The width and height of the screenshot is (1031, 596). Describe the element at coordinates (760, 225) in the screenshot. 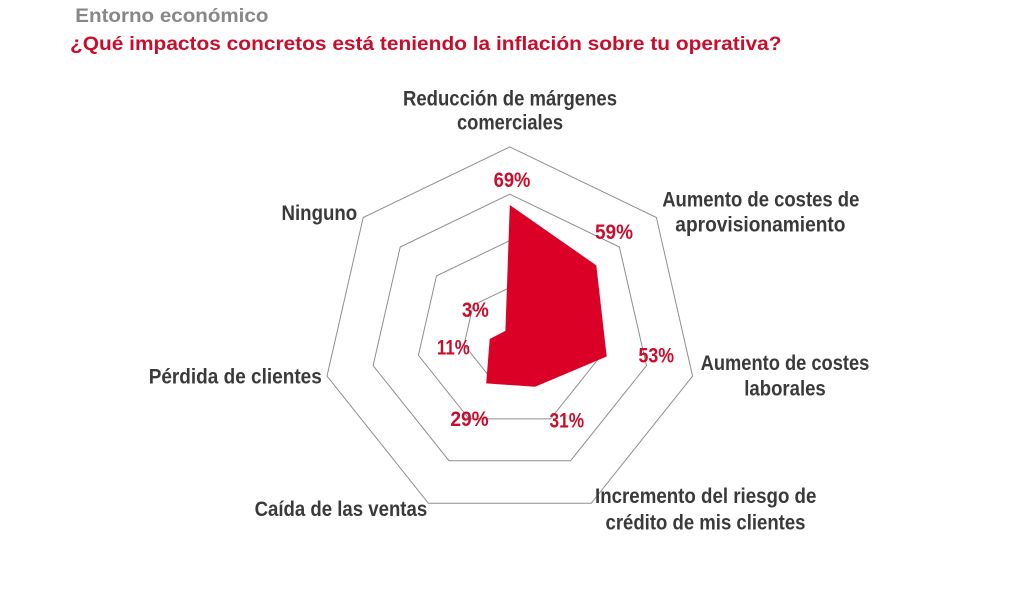

I see `svg-text: aprovisionamiento` at that location.